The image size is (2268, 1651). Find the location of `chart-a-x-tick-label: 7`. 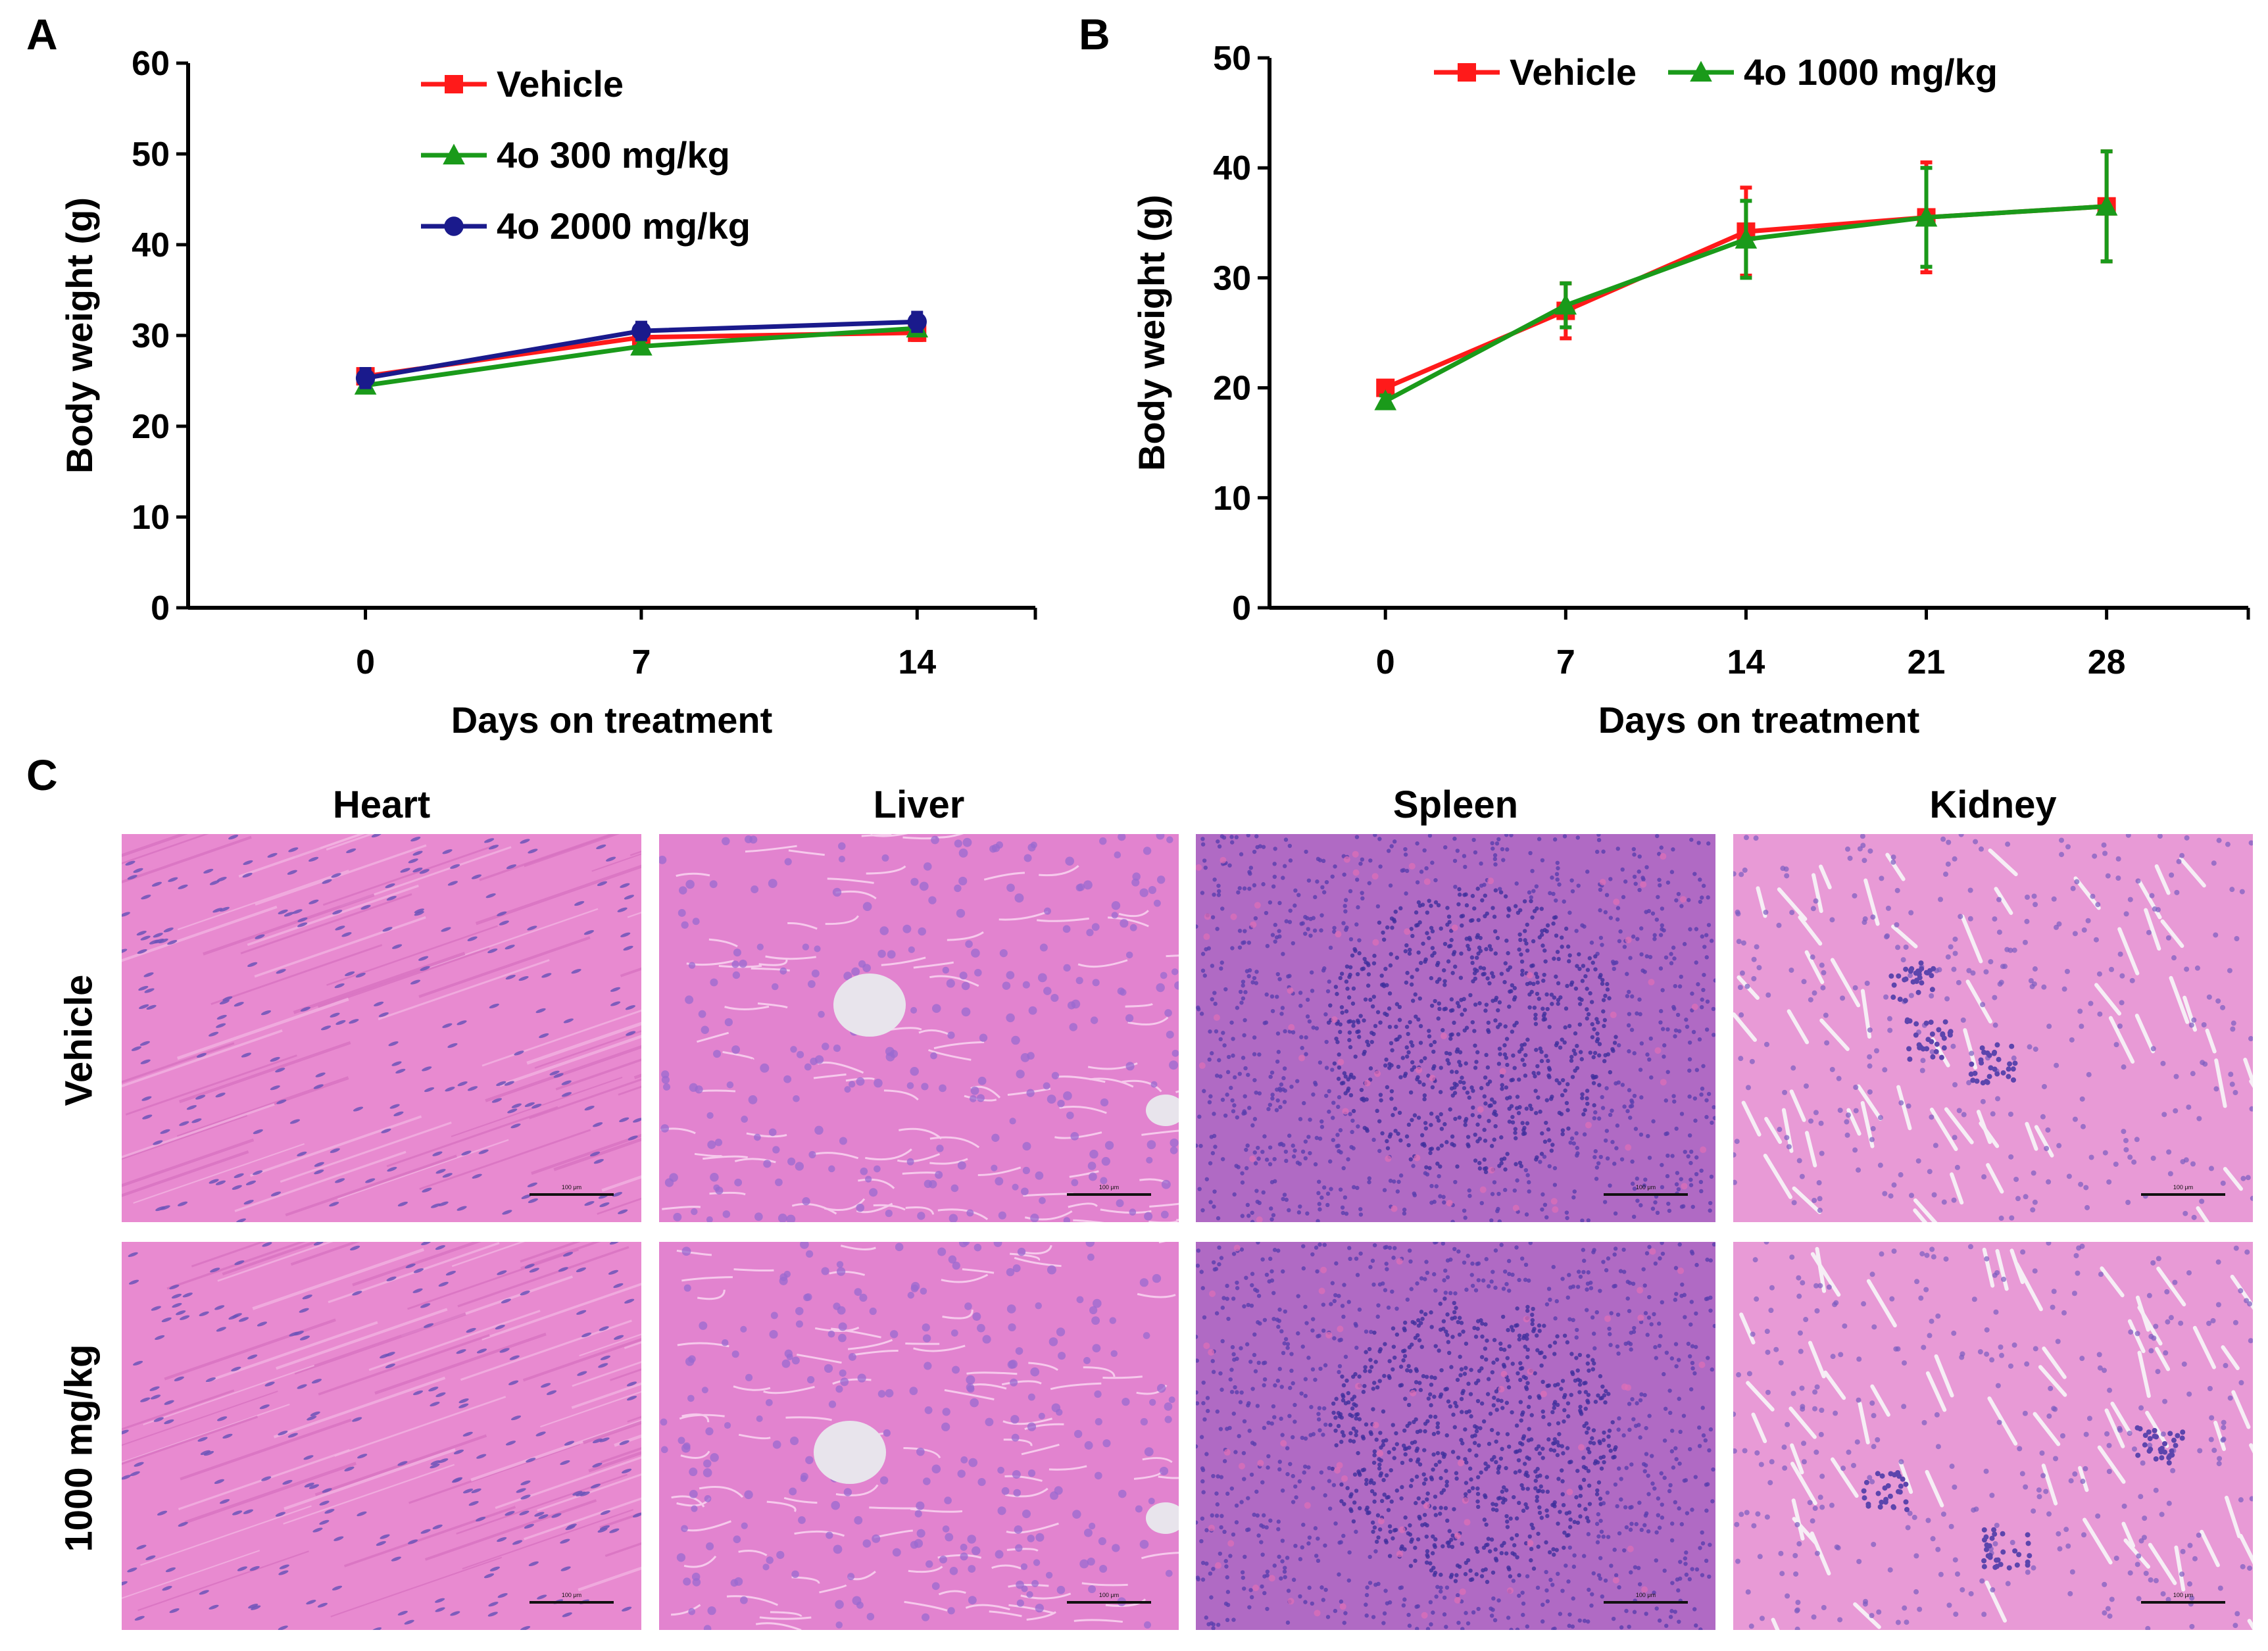

chart-a-x-tick-label: 7 is located at coordinates (641, 662).